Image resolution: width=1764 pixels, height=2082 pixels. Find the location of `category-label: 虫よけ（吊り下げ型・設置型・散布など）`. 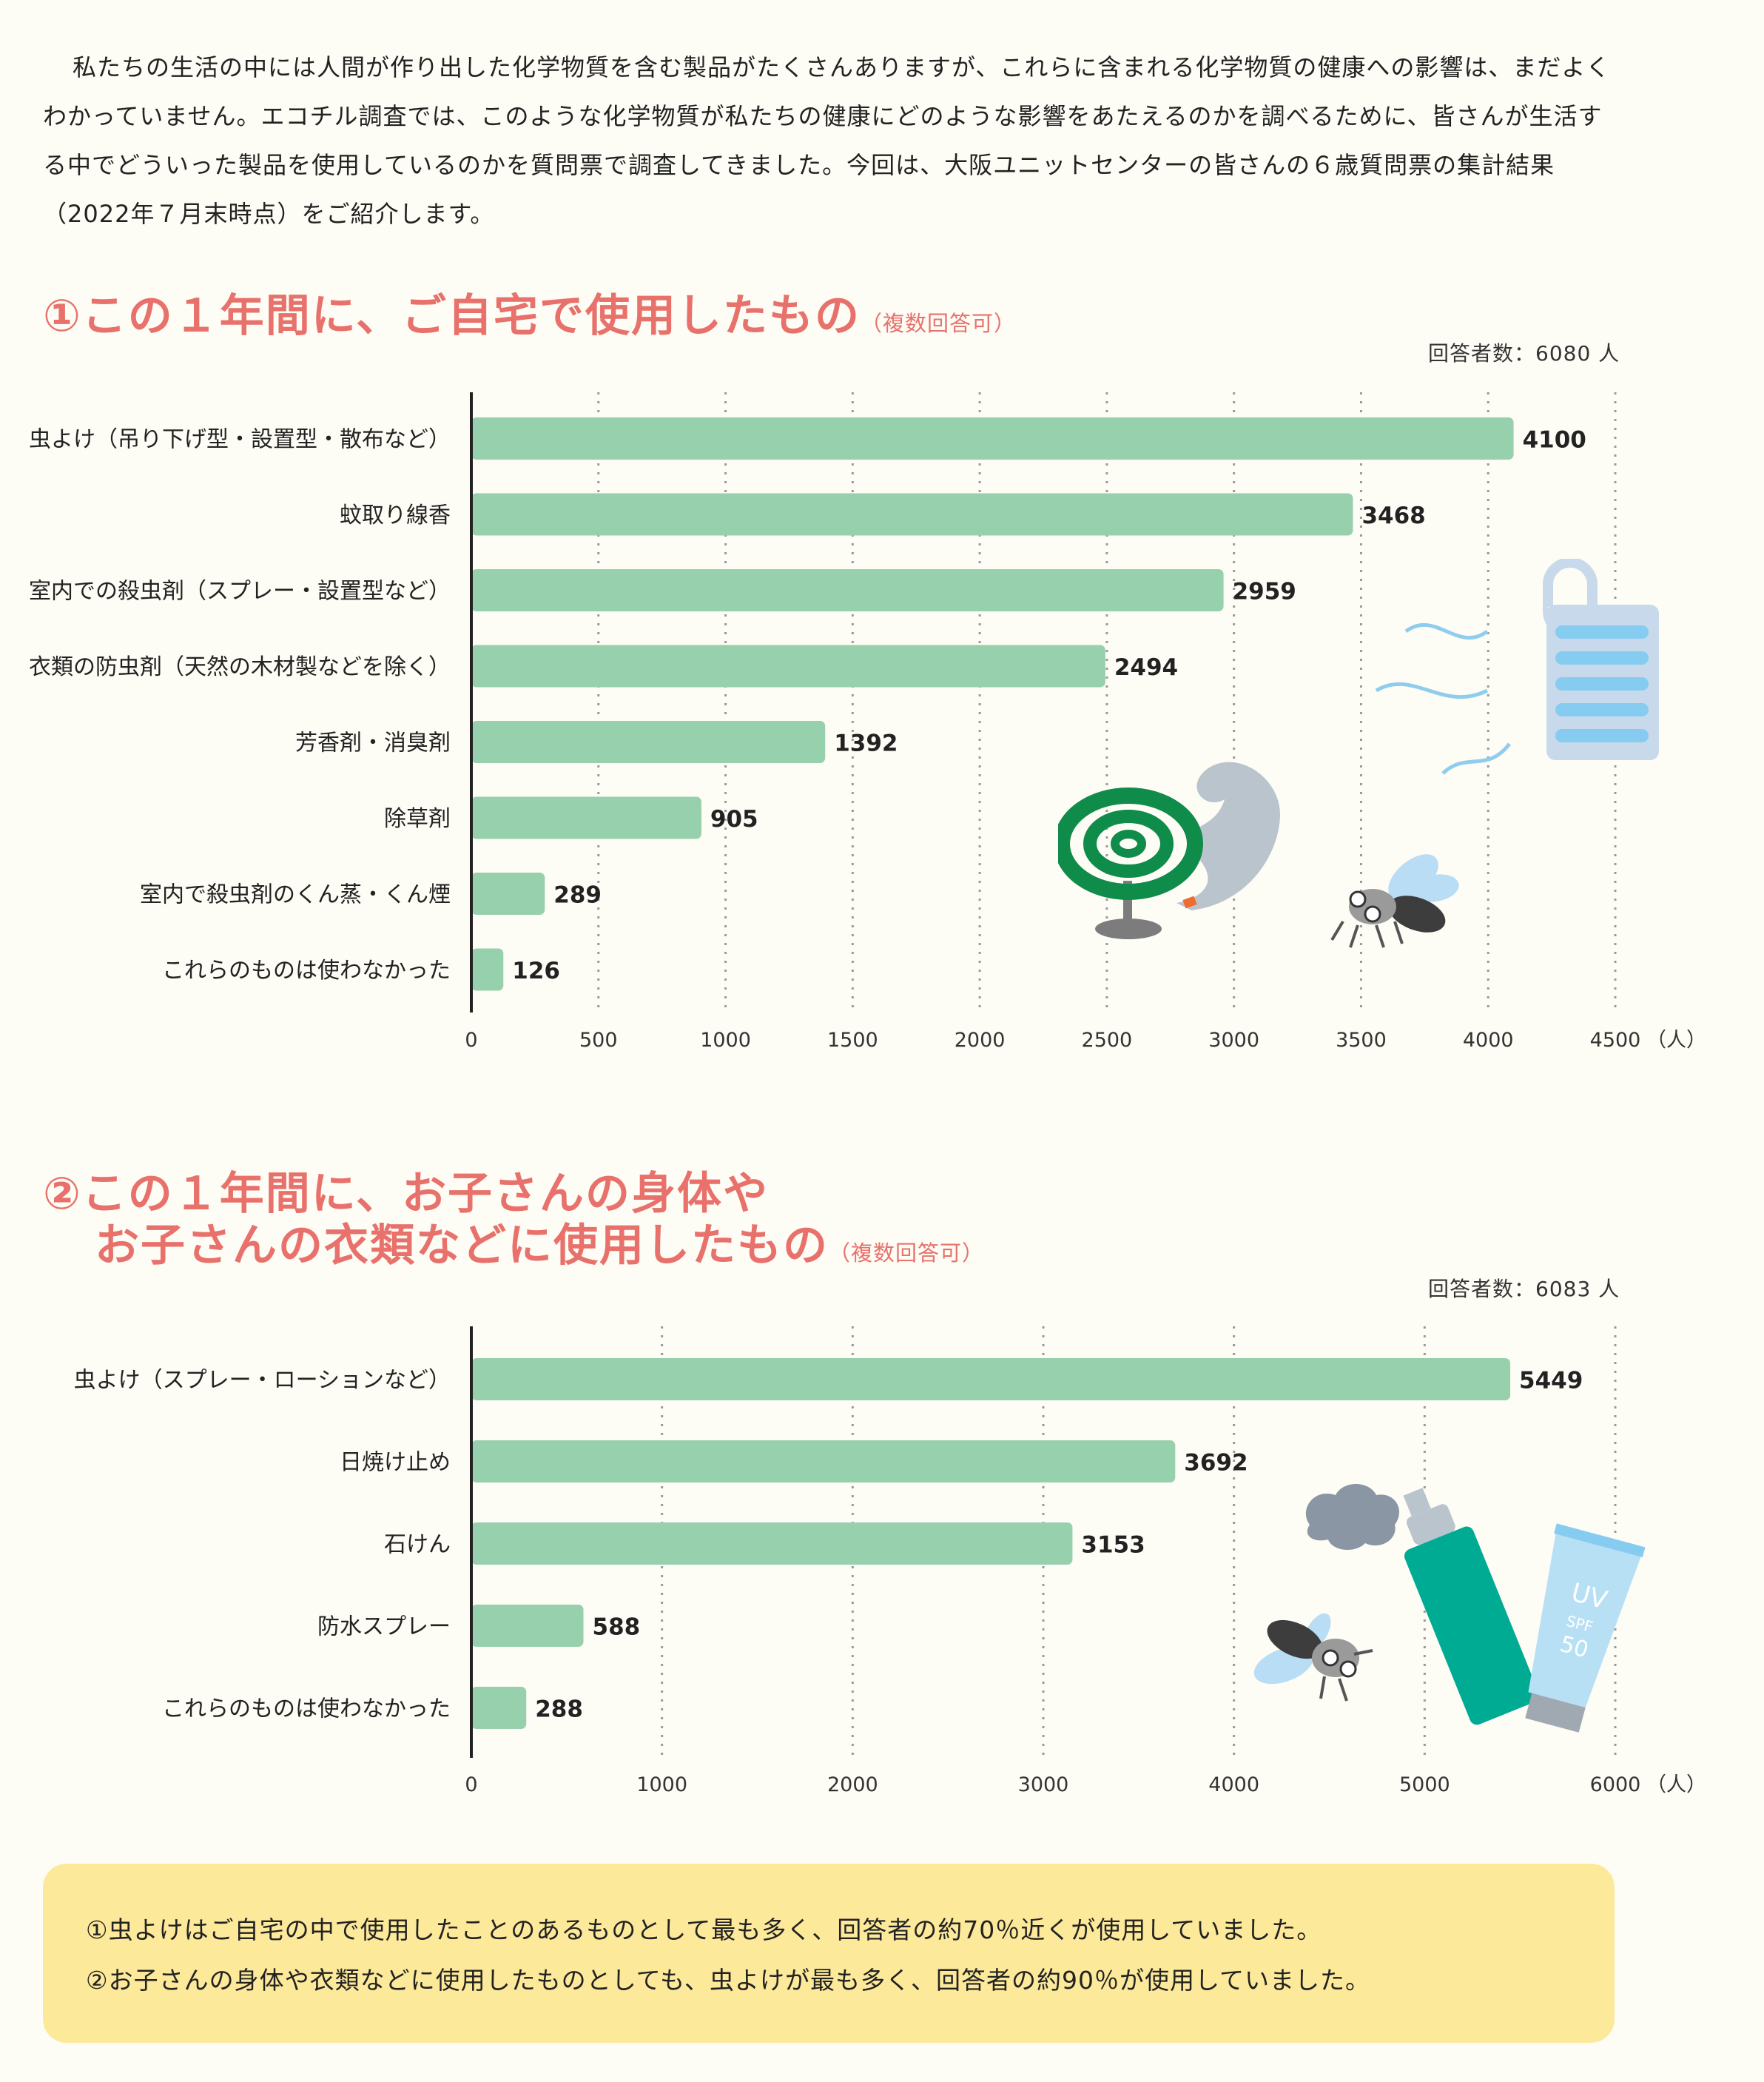

category-label: 虫よけ（吊り下げ型・設置型・散布など） is located at coordinates (240, 440).